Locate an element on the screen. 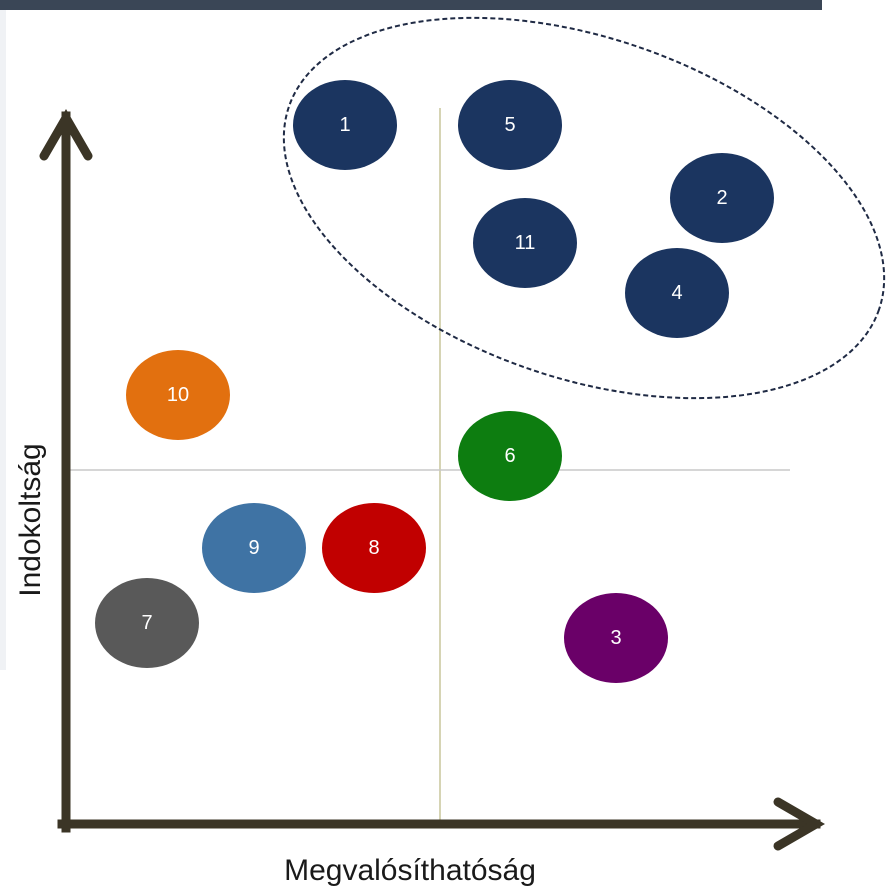 This screenshot has width=892, height=891. bubble-6-label: 6 is located at coordinates (509, 456).